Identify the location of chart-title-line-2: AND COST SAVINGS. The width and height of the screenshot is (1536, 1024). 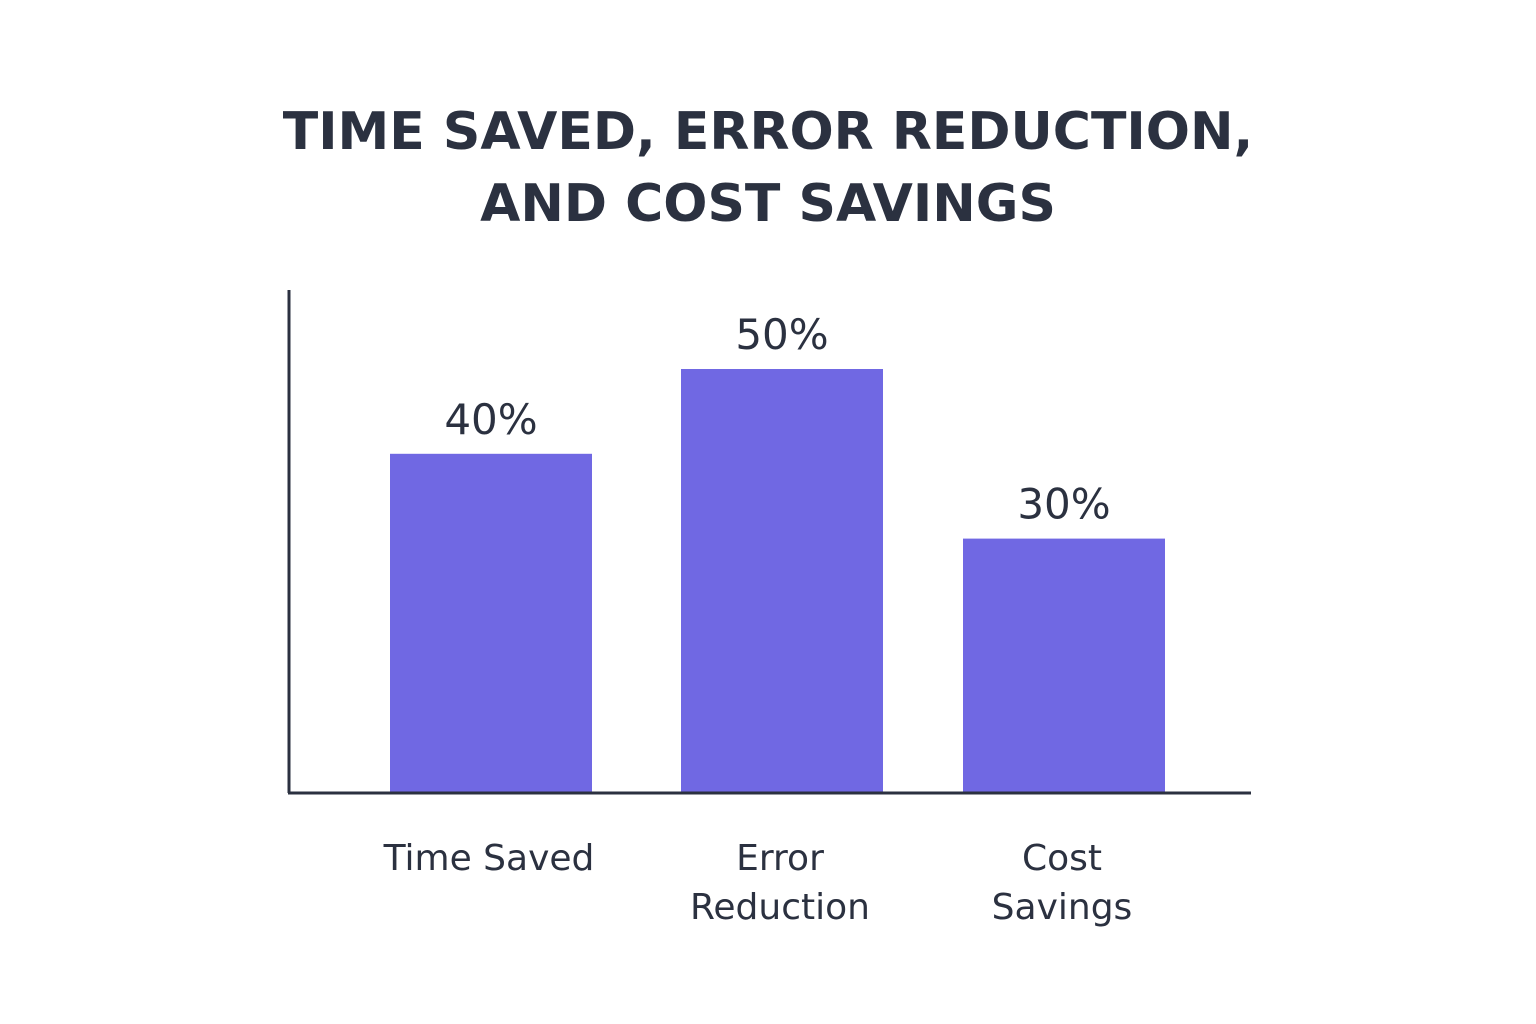
(768, 204).